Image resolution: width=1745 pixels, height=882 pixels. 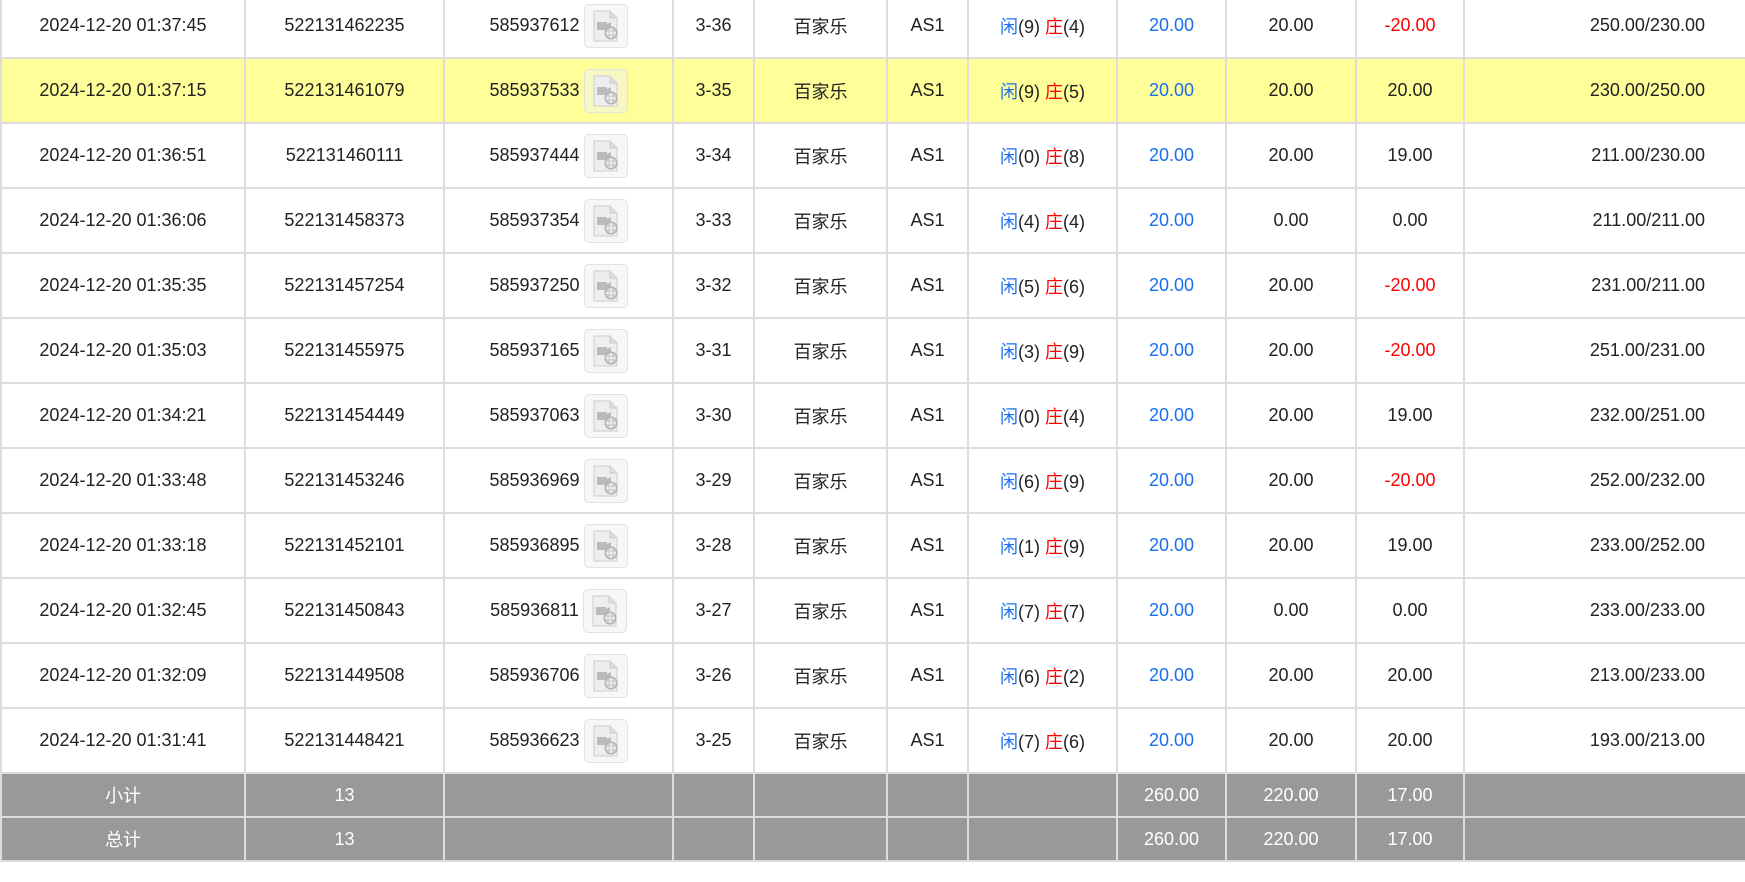 What do you see at coordinates (534, 219) in the screenshot?
I see `round-id: 585937354` at bounding box center [534, 219].